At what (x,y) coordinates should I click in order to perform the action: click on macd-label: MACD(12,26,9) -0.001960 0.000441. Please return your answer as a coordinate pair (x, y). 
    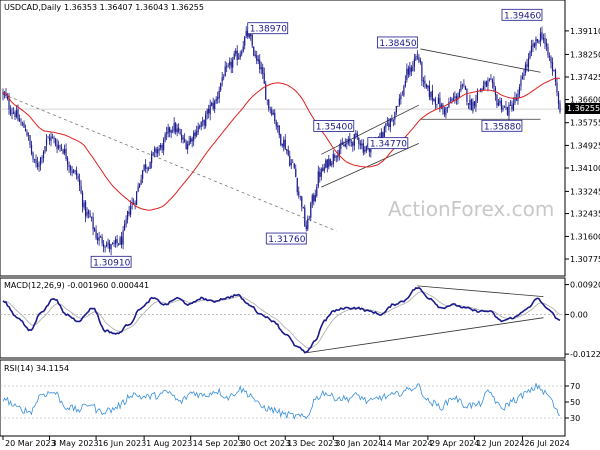
    Looking at the image, I should click on (76, 285).